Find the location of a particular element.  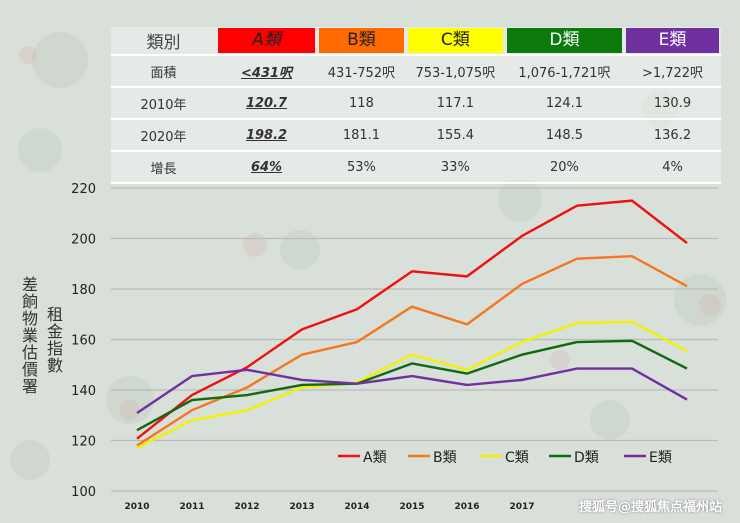

header-b-label: B類 is located at coordinates (361, 40).